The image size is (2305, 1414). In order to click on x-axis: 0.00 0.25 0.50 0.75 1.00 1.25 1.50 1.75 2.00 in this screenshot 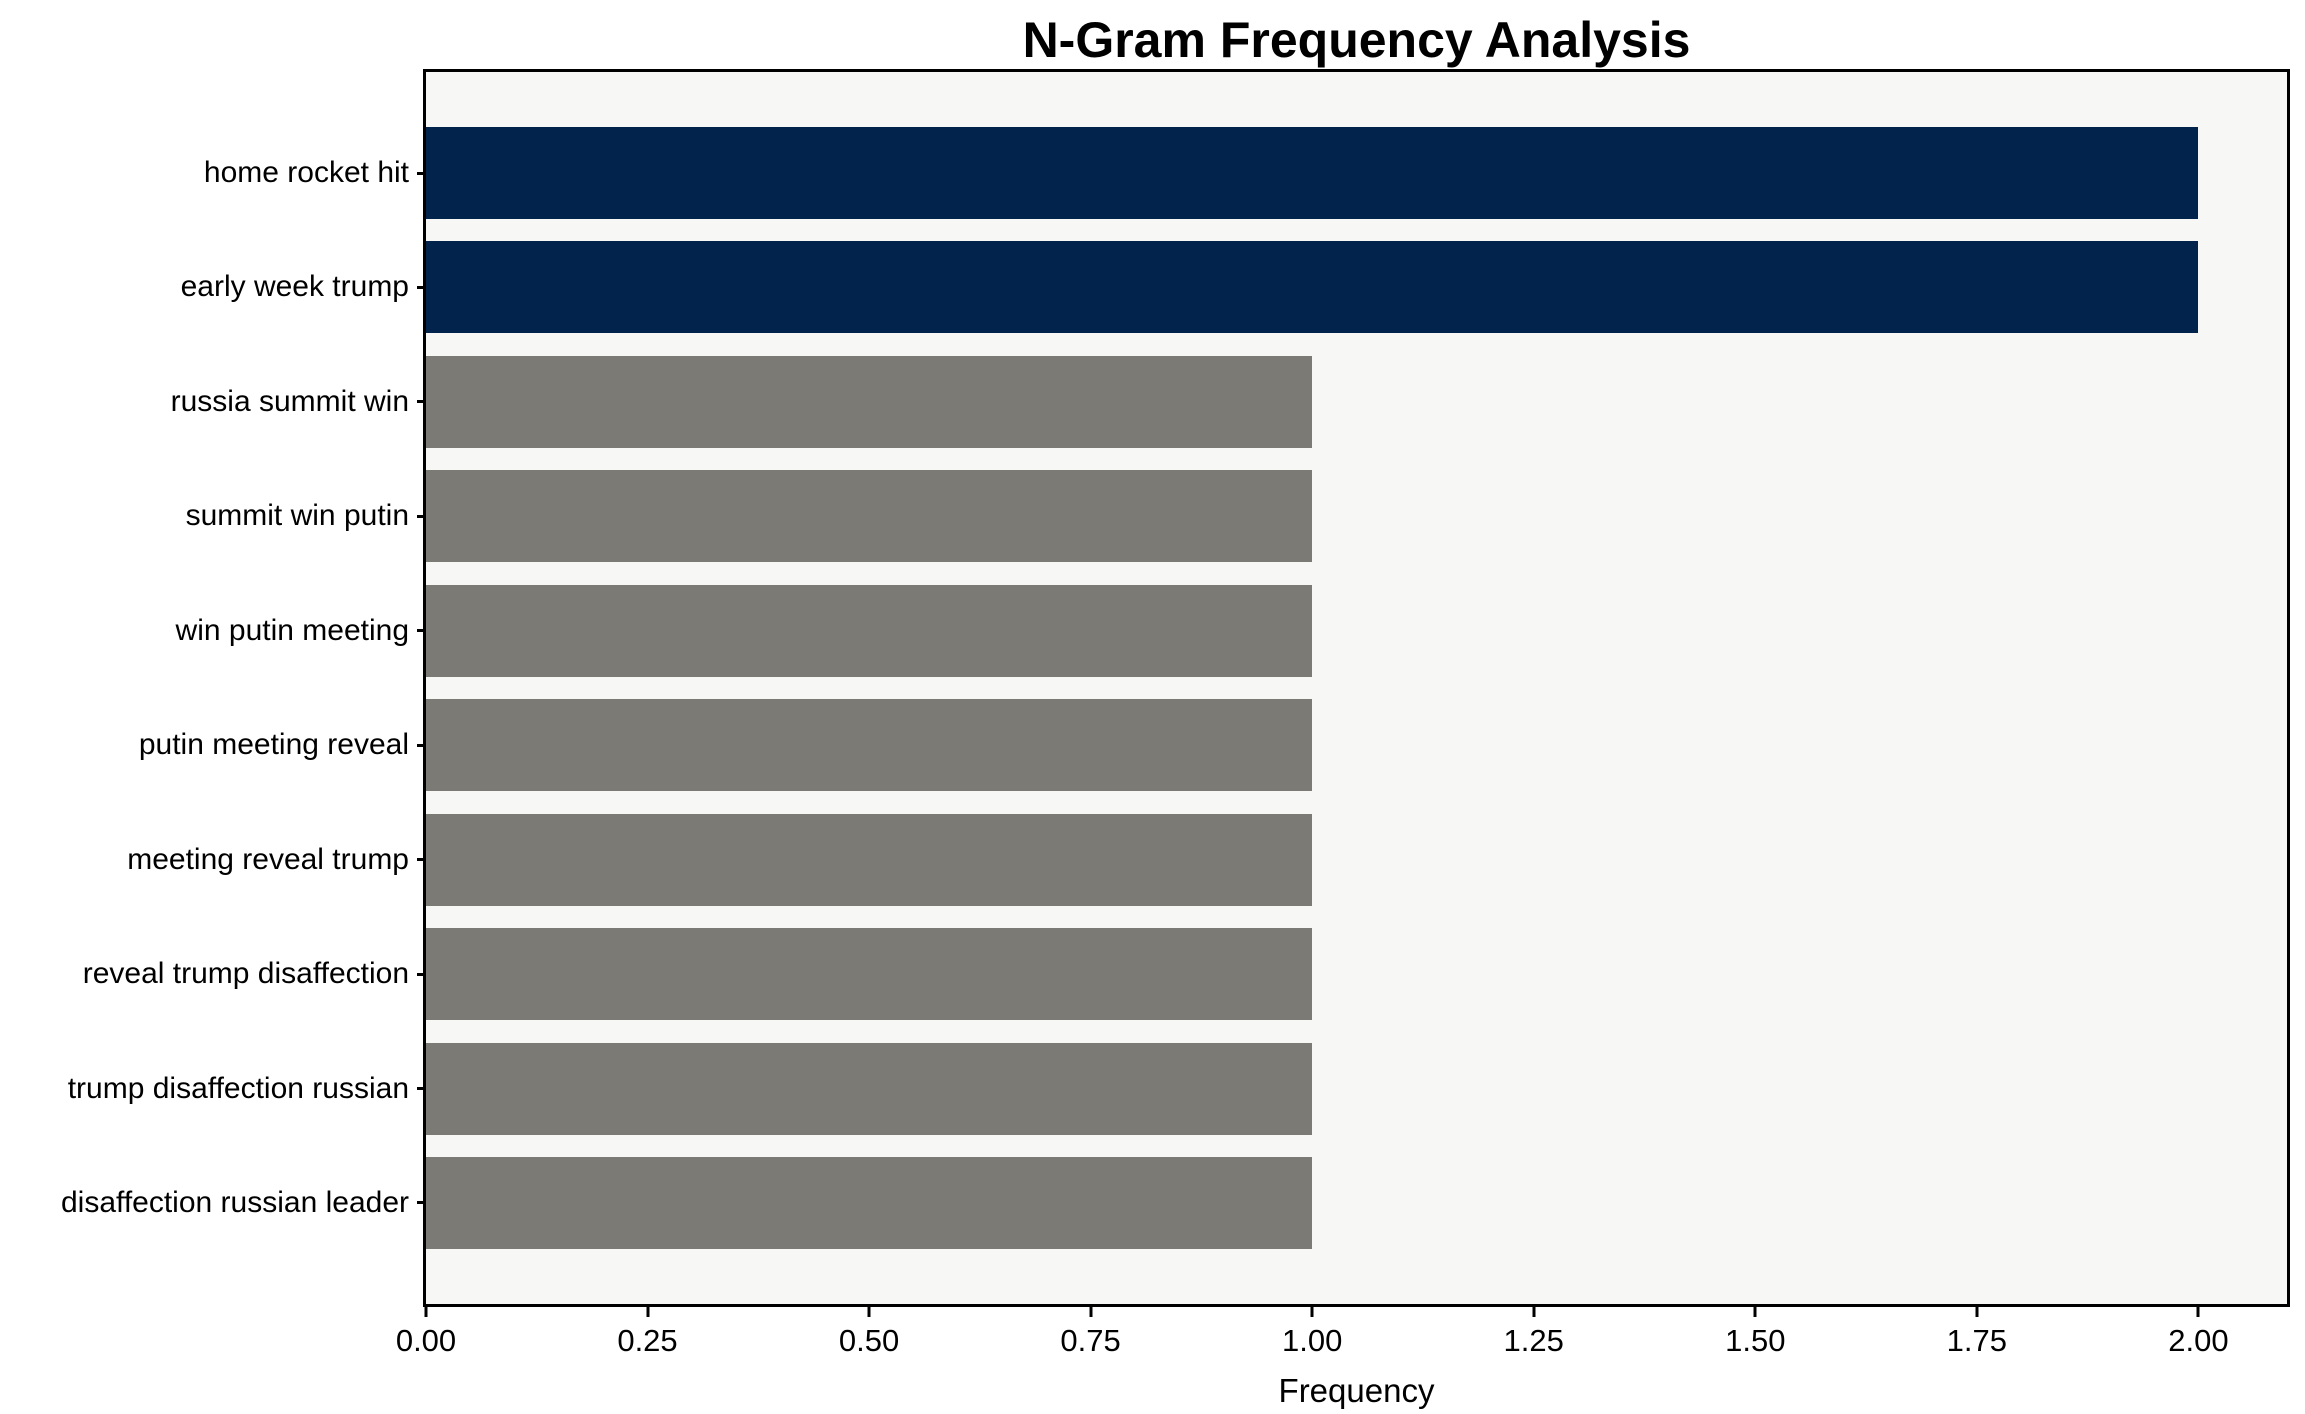, I will do `click(1341, 1347)`.